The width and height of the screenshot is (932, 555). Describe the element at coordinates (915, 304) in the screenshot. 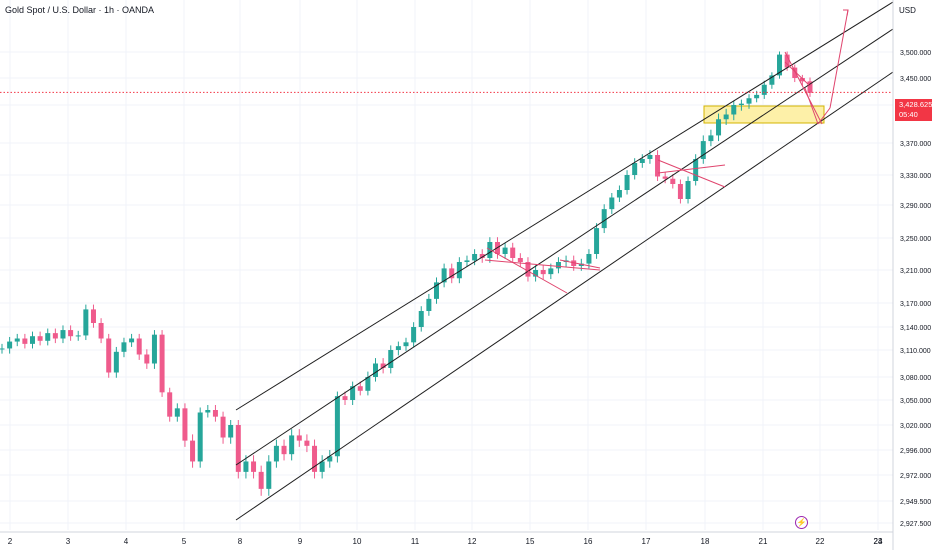

I see `y-tick-label: 3,170.000` at that location.